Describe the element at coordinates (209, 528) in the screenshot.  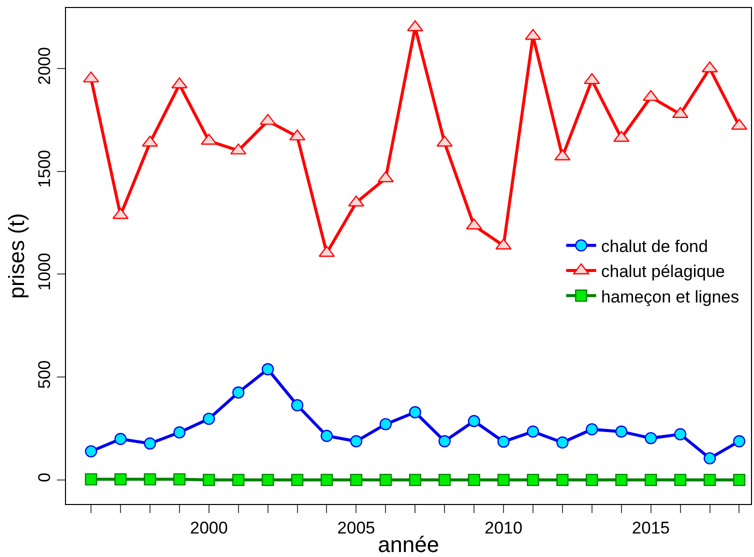
I see `x-tick-label: 2000` at that location.